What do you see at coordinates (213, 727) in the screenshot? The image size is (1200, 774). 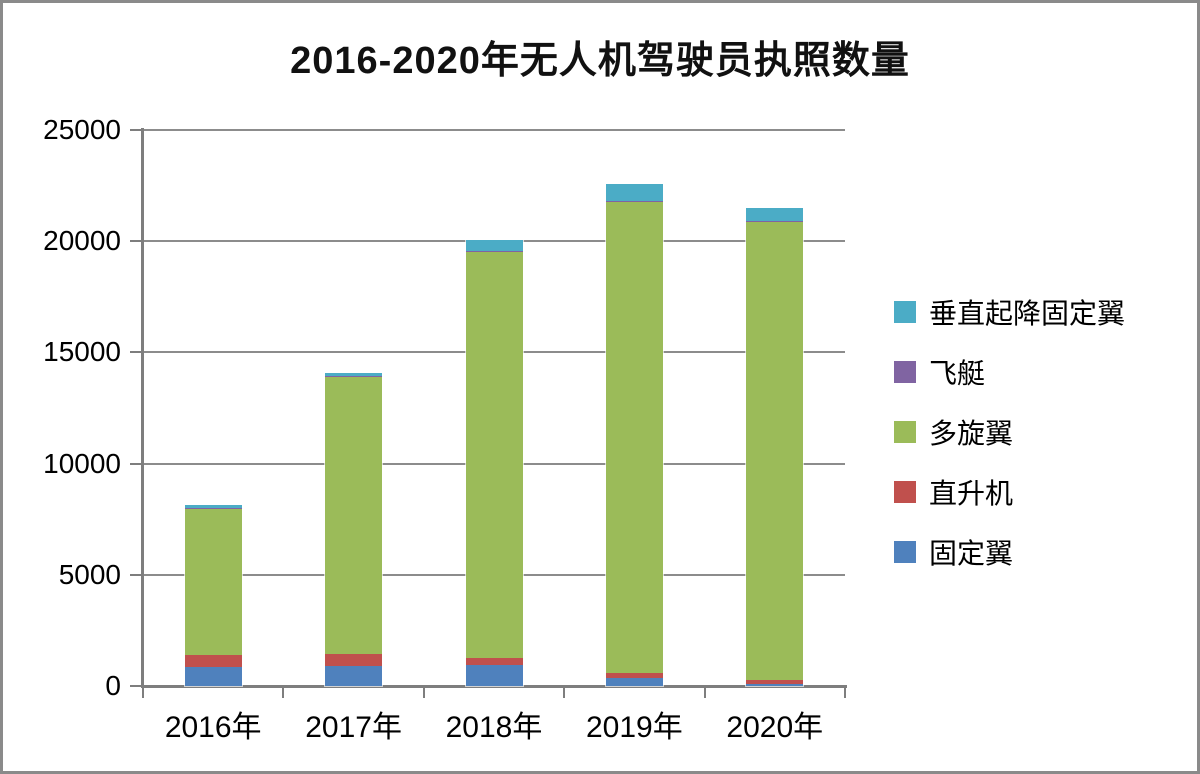 I see `x-axis-tick-label: 2016年` at bounding box center [213, 727].